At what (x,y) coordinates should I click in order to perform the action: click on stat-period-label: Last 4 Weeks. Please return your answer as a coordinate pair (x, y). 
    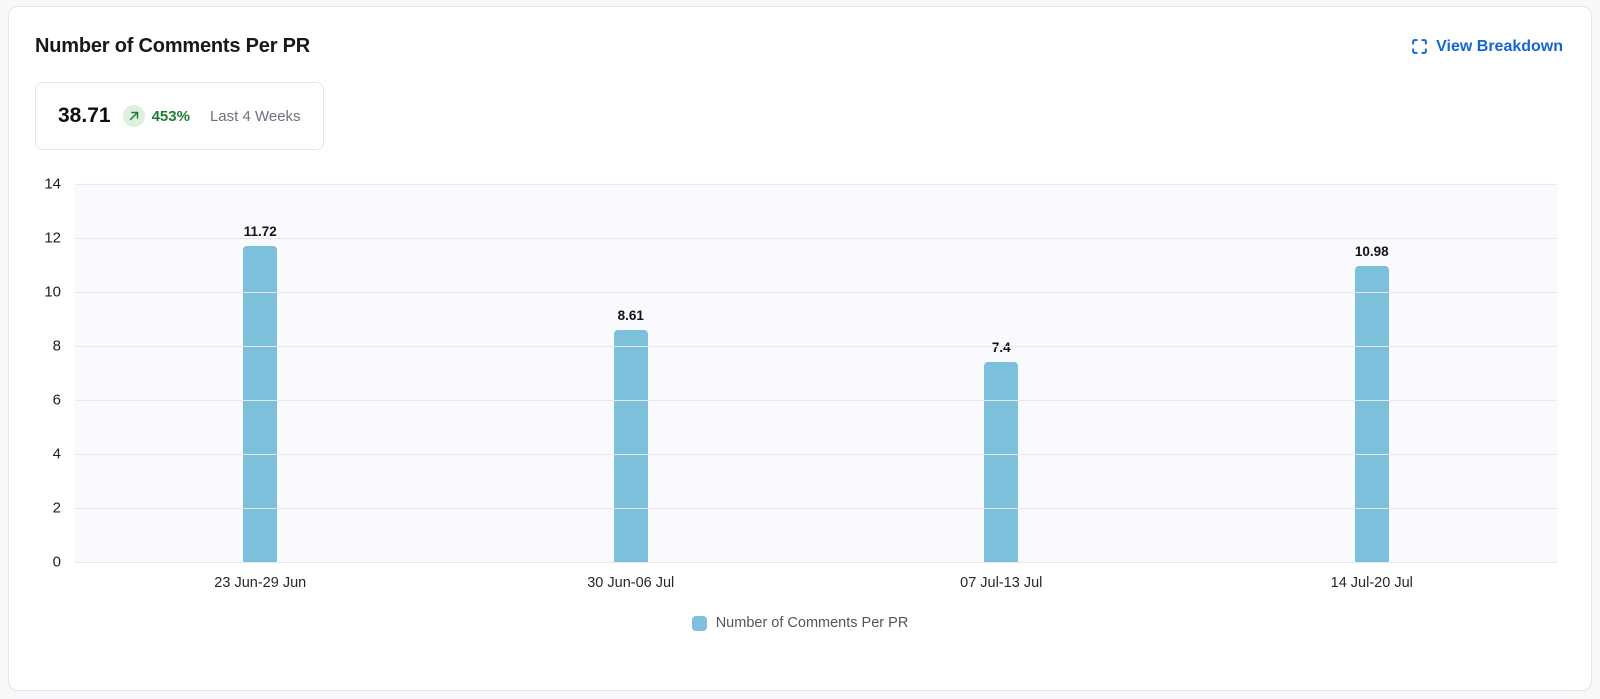
    Looking at the image, I should click on (255, 116).